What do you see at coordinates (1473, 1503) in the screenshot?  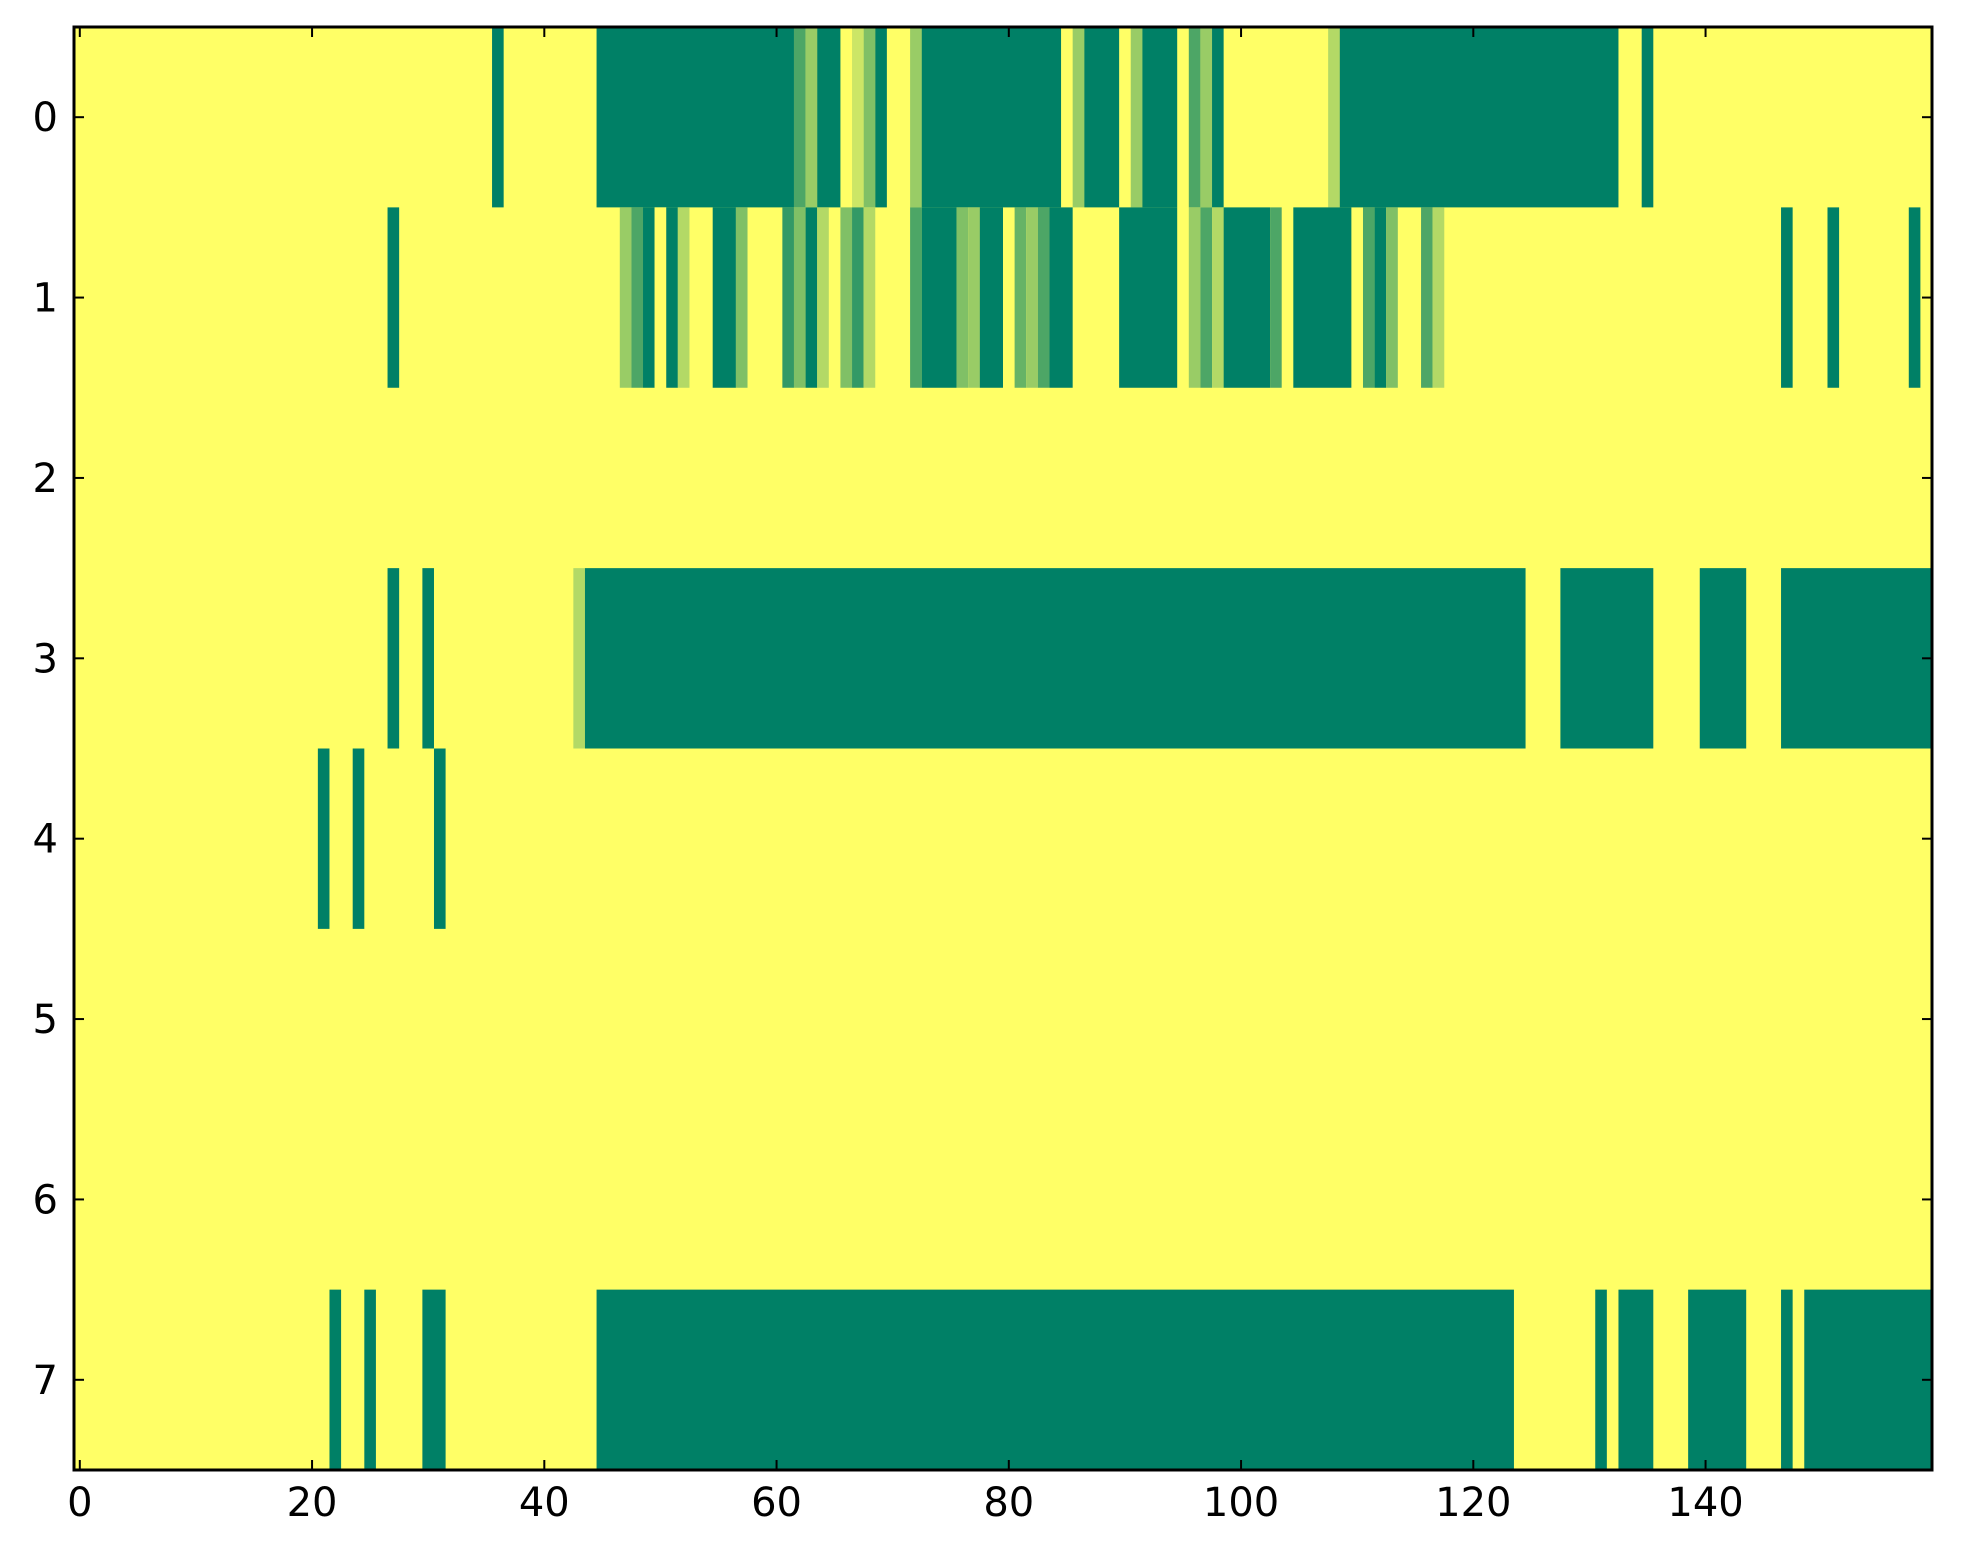 I see `x-tick-label: 120` at bounding box center [1473, 1503].